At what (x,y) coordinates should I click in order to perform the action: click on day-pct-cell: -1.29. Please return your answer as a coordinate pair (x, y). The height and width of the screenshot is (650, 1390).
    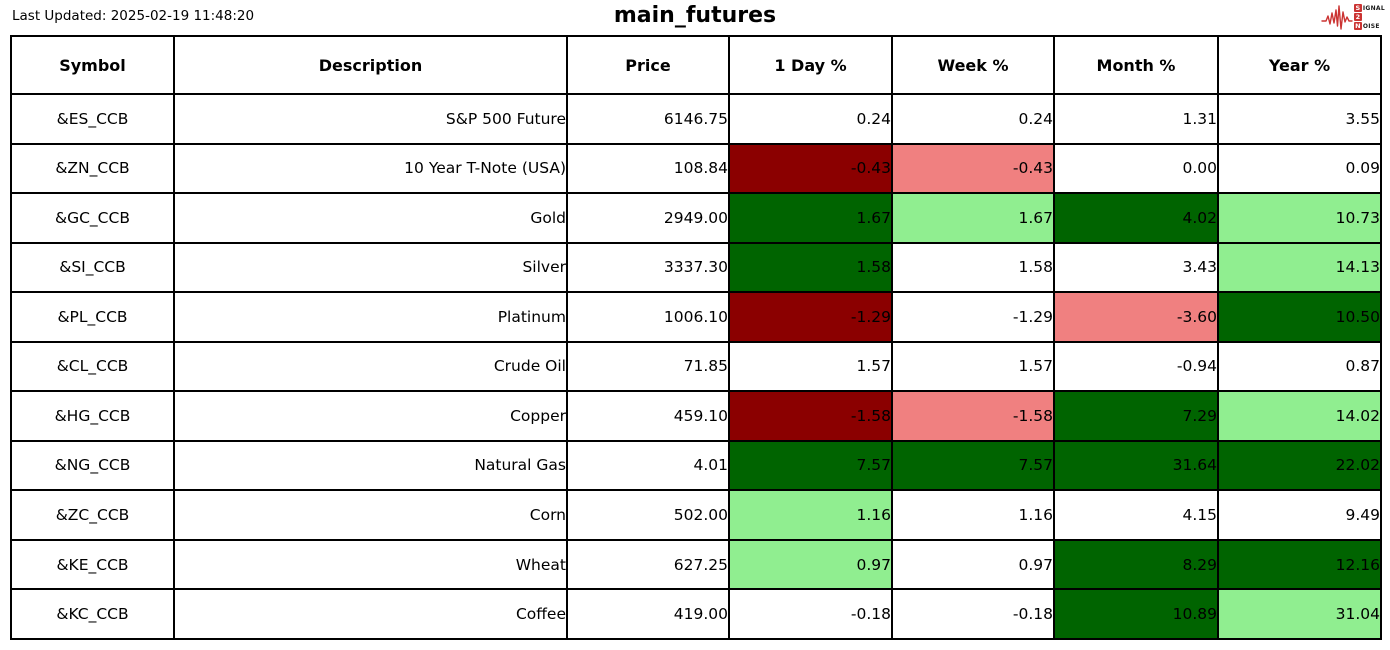
    Looking at the image, I should click on (810, 317).